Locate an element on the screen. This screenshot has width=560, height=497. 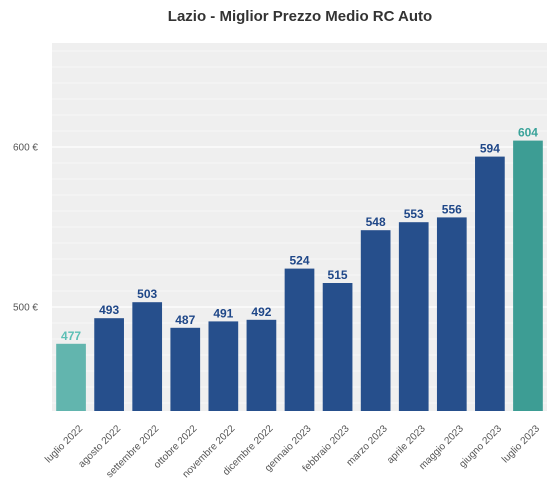
y-tick-label: 500 € is located at coordinates (25, 308).